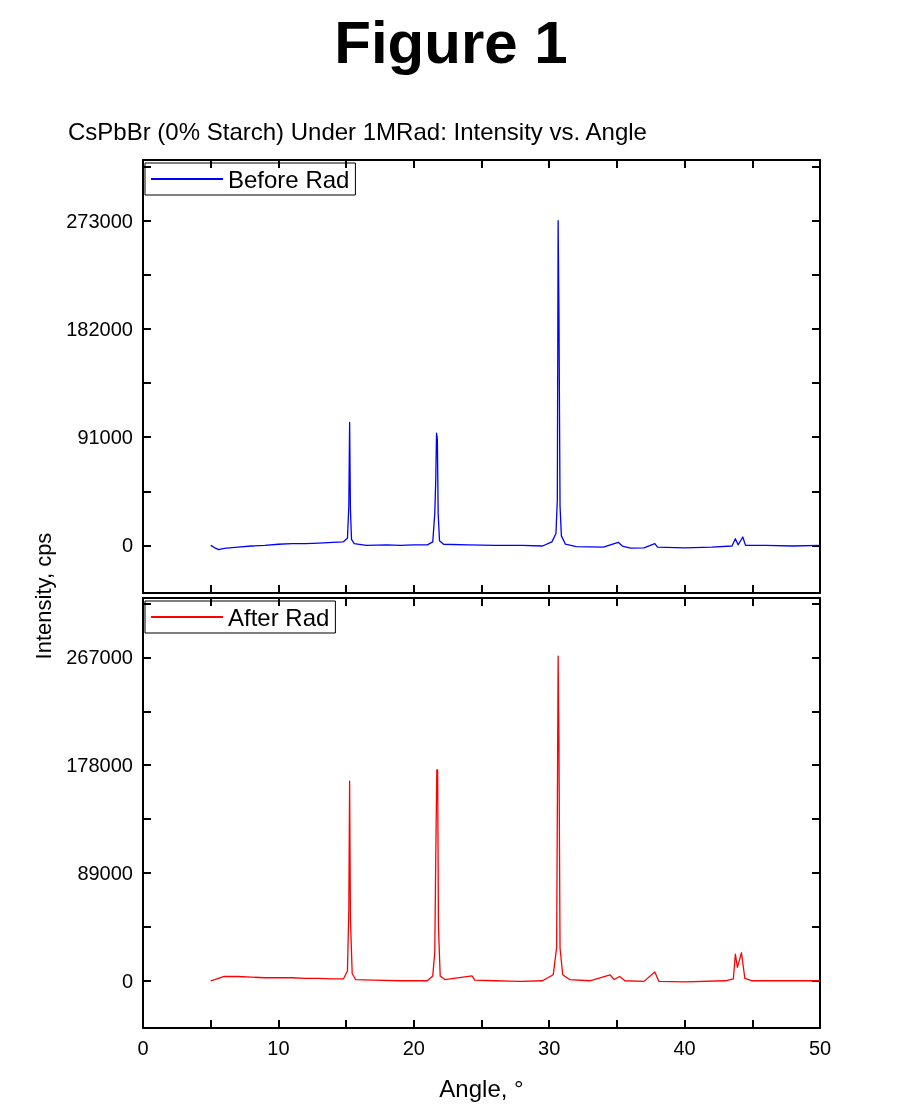  What do you see at coordinates (143, 1048) in the screenshot?
I see `x-tick-label: 0` at bounding box center [143, 1048].